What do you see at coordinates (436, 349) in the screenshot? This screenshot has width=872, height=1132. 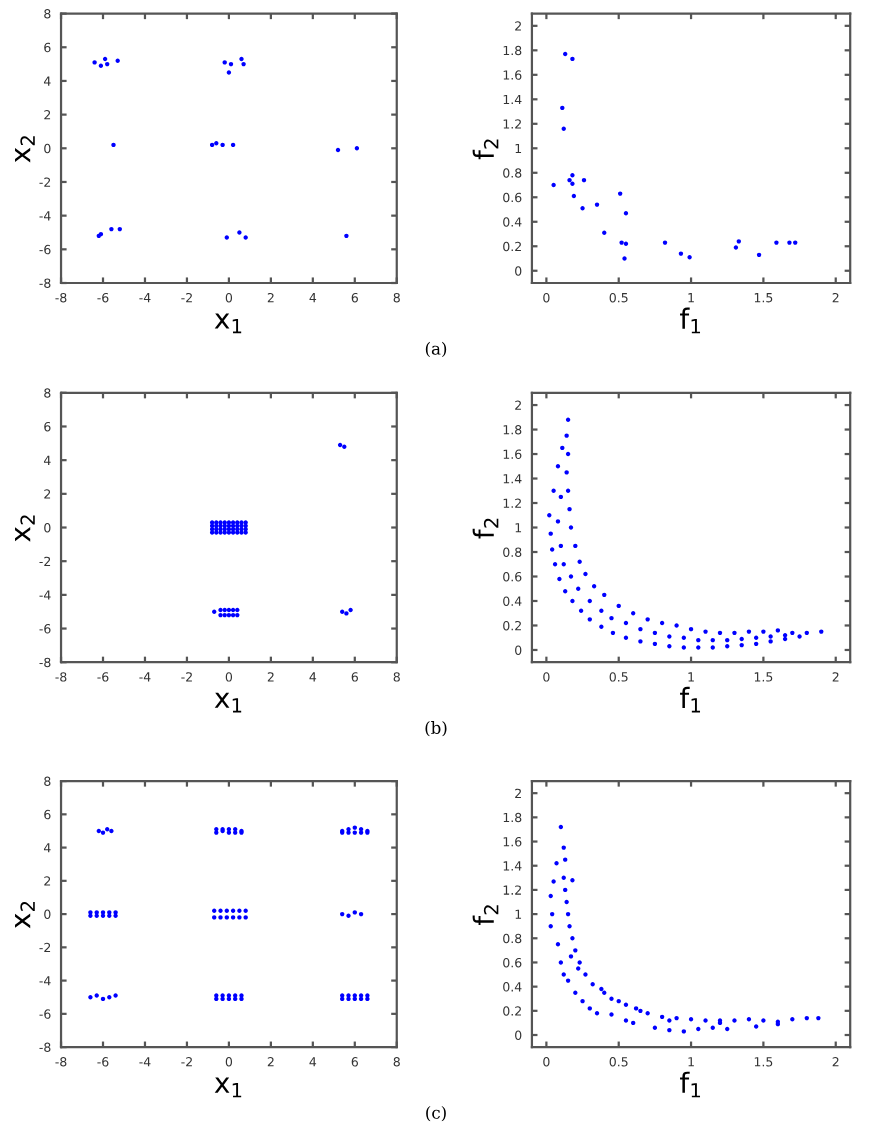 I see `text: (a)` at bounding box center [436, 349].